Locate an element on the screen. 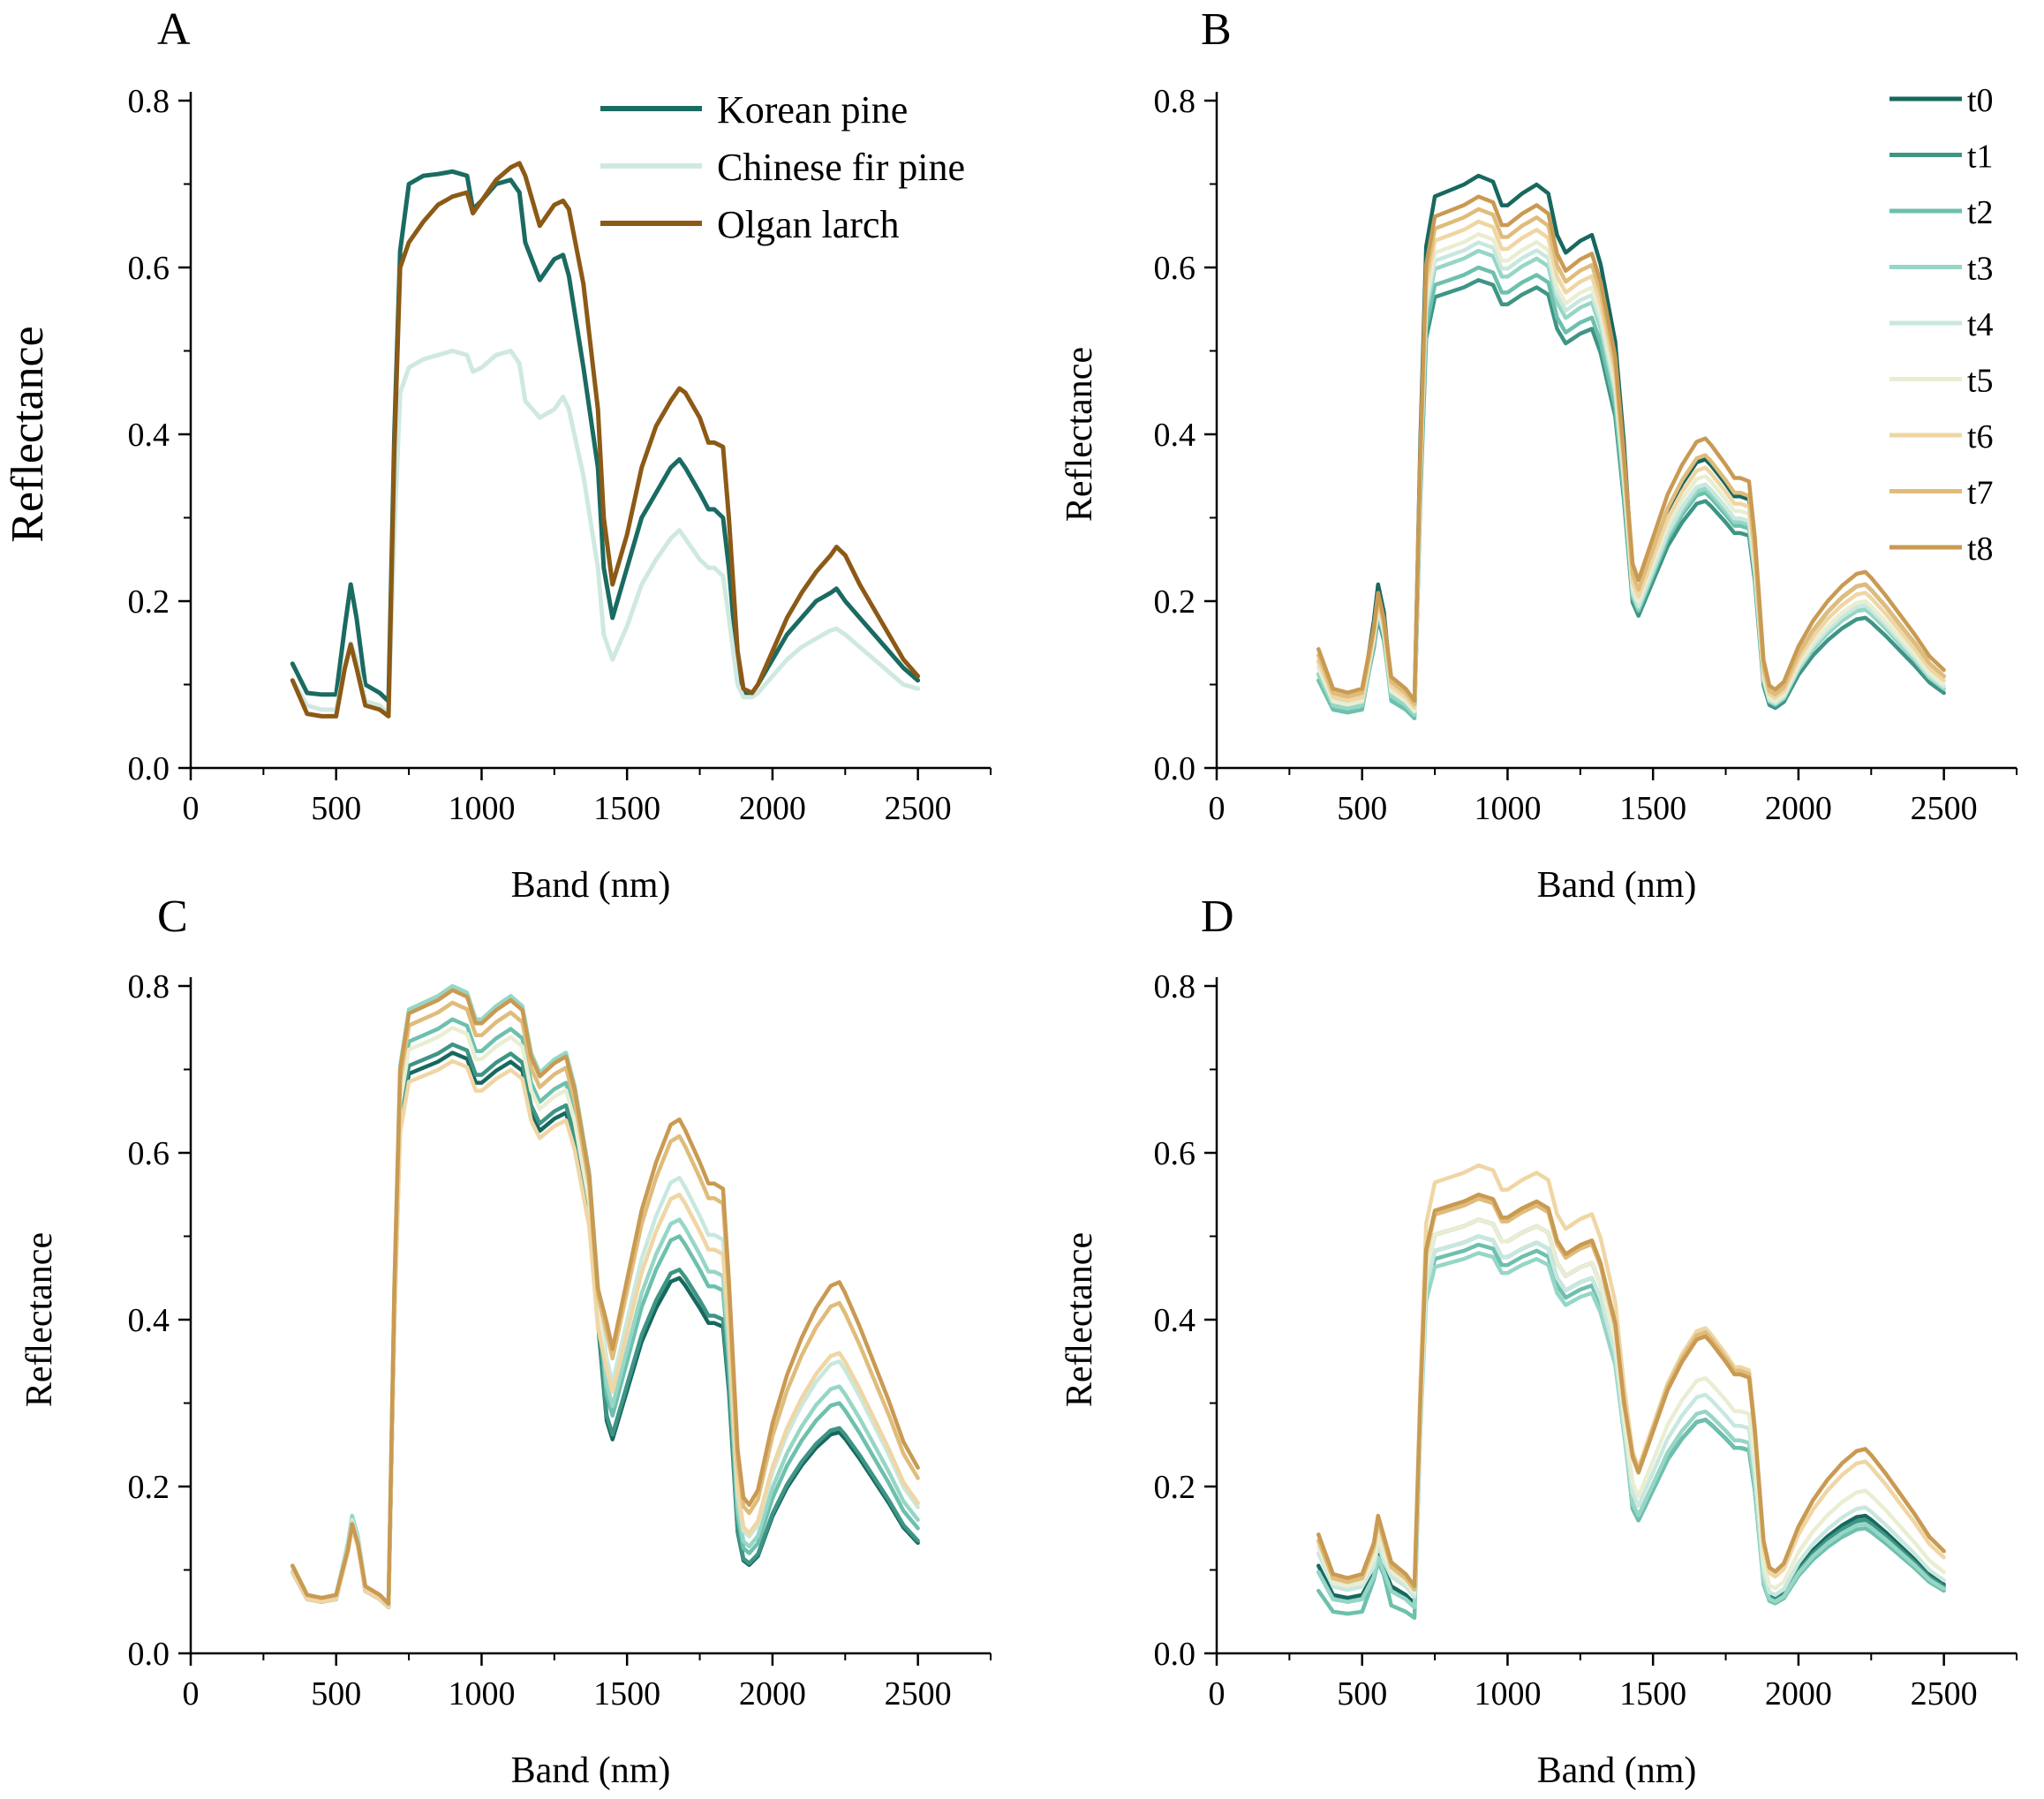  legend-label: Olgan larch is located at coordinates (808, 224).